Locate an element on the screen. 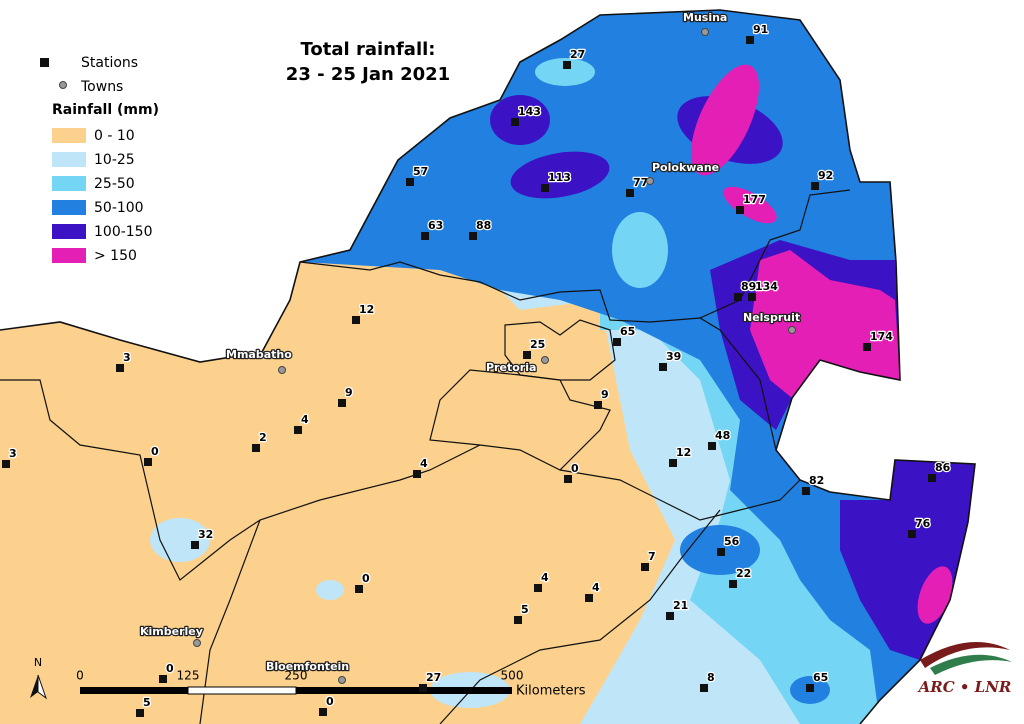  scale-tick-label: 0 is located at coordinates (80, 676).